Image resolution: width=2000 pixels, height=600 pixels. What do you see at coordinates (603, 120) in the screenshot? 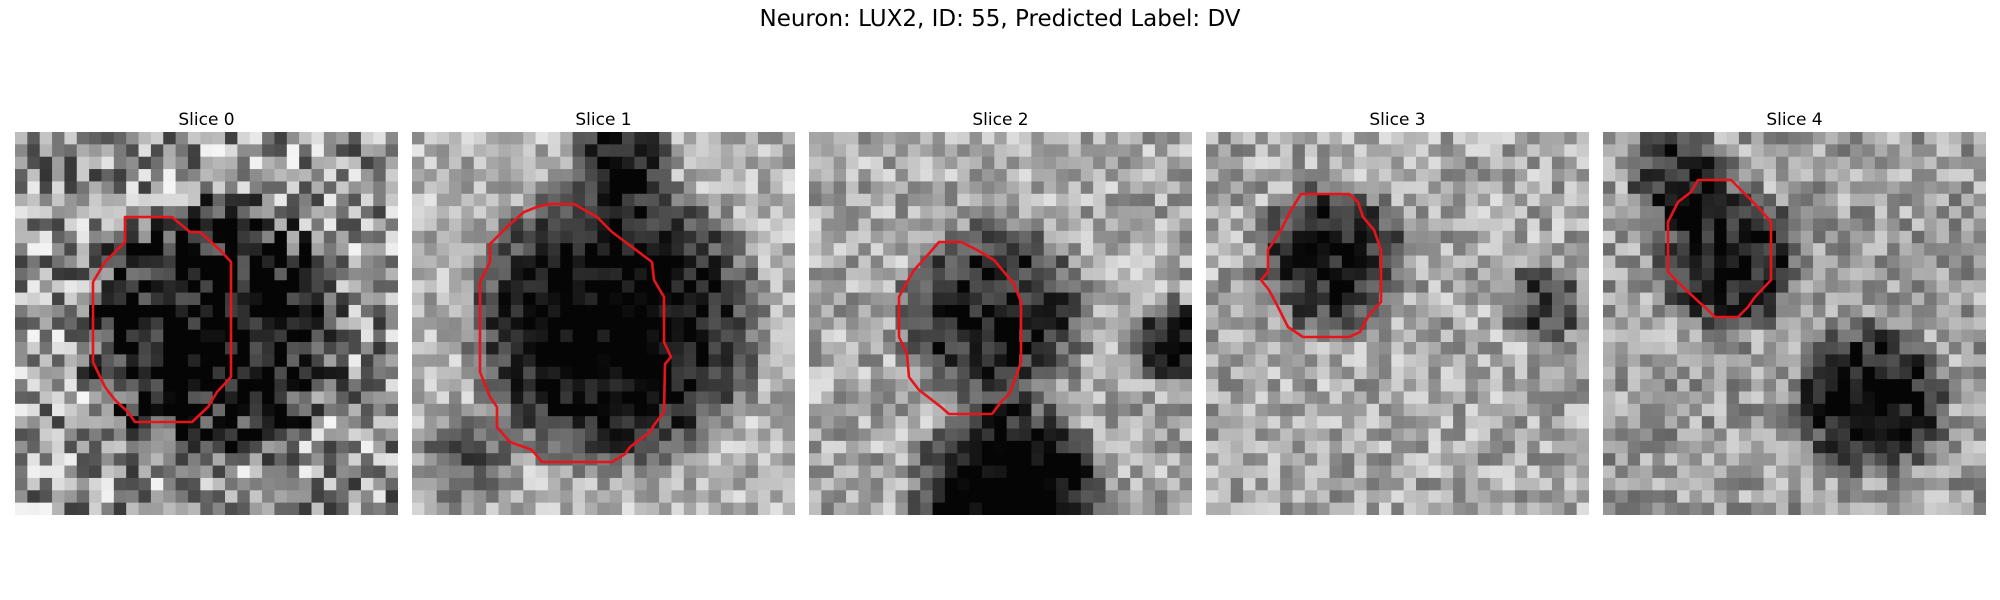
I see `slice-title-1: Slice 1` at bounding box center [603, 120].